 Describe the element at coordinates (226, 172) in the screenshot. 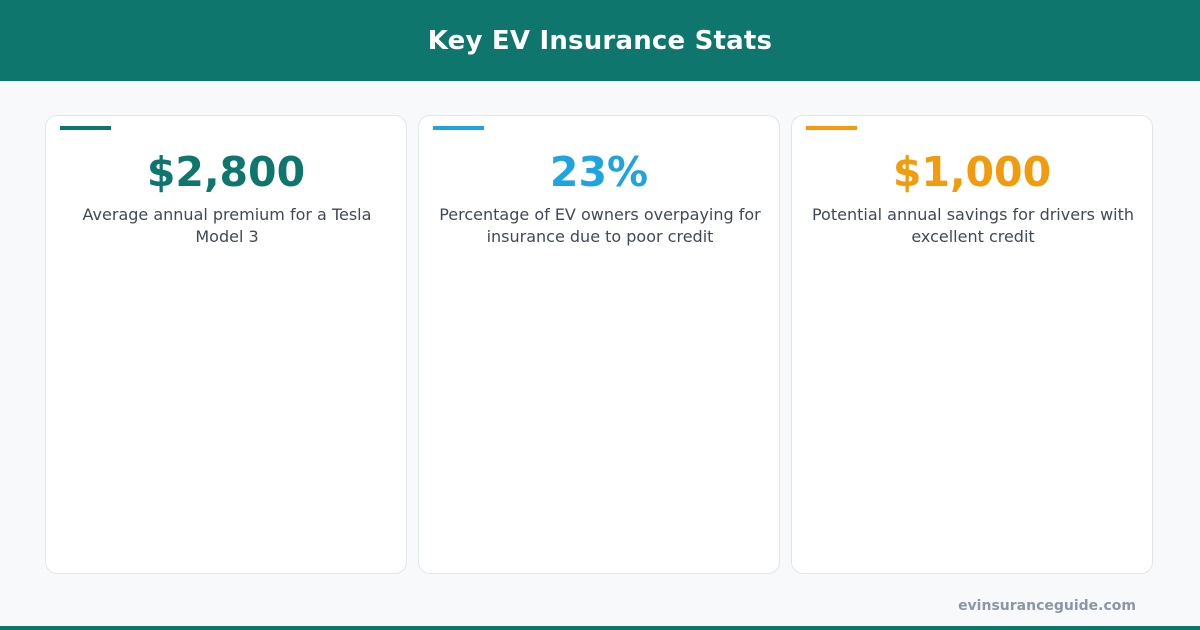

I see `stat-value: $2,800` at that location.